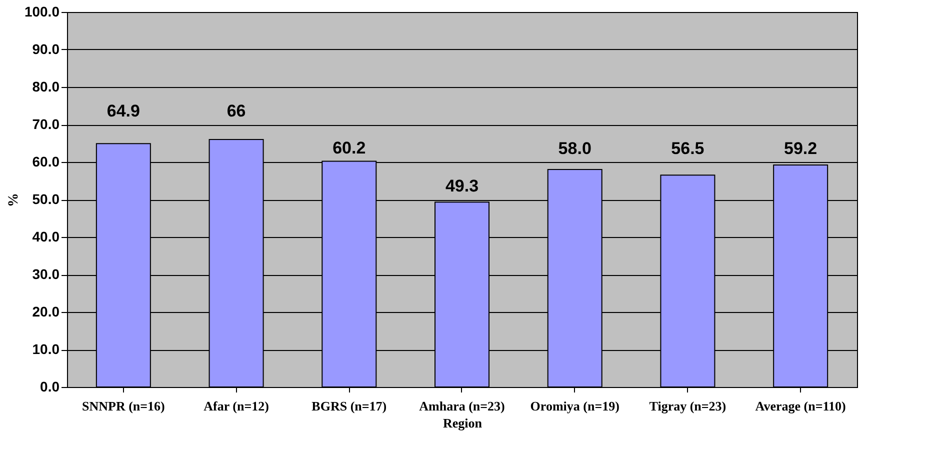 The image size is (947, 473). Describe the element at coordinates (575, 406) in the screenshot. I see `x-tick-label: Oromiya (n=19)` at that location.